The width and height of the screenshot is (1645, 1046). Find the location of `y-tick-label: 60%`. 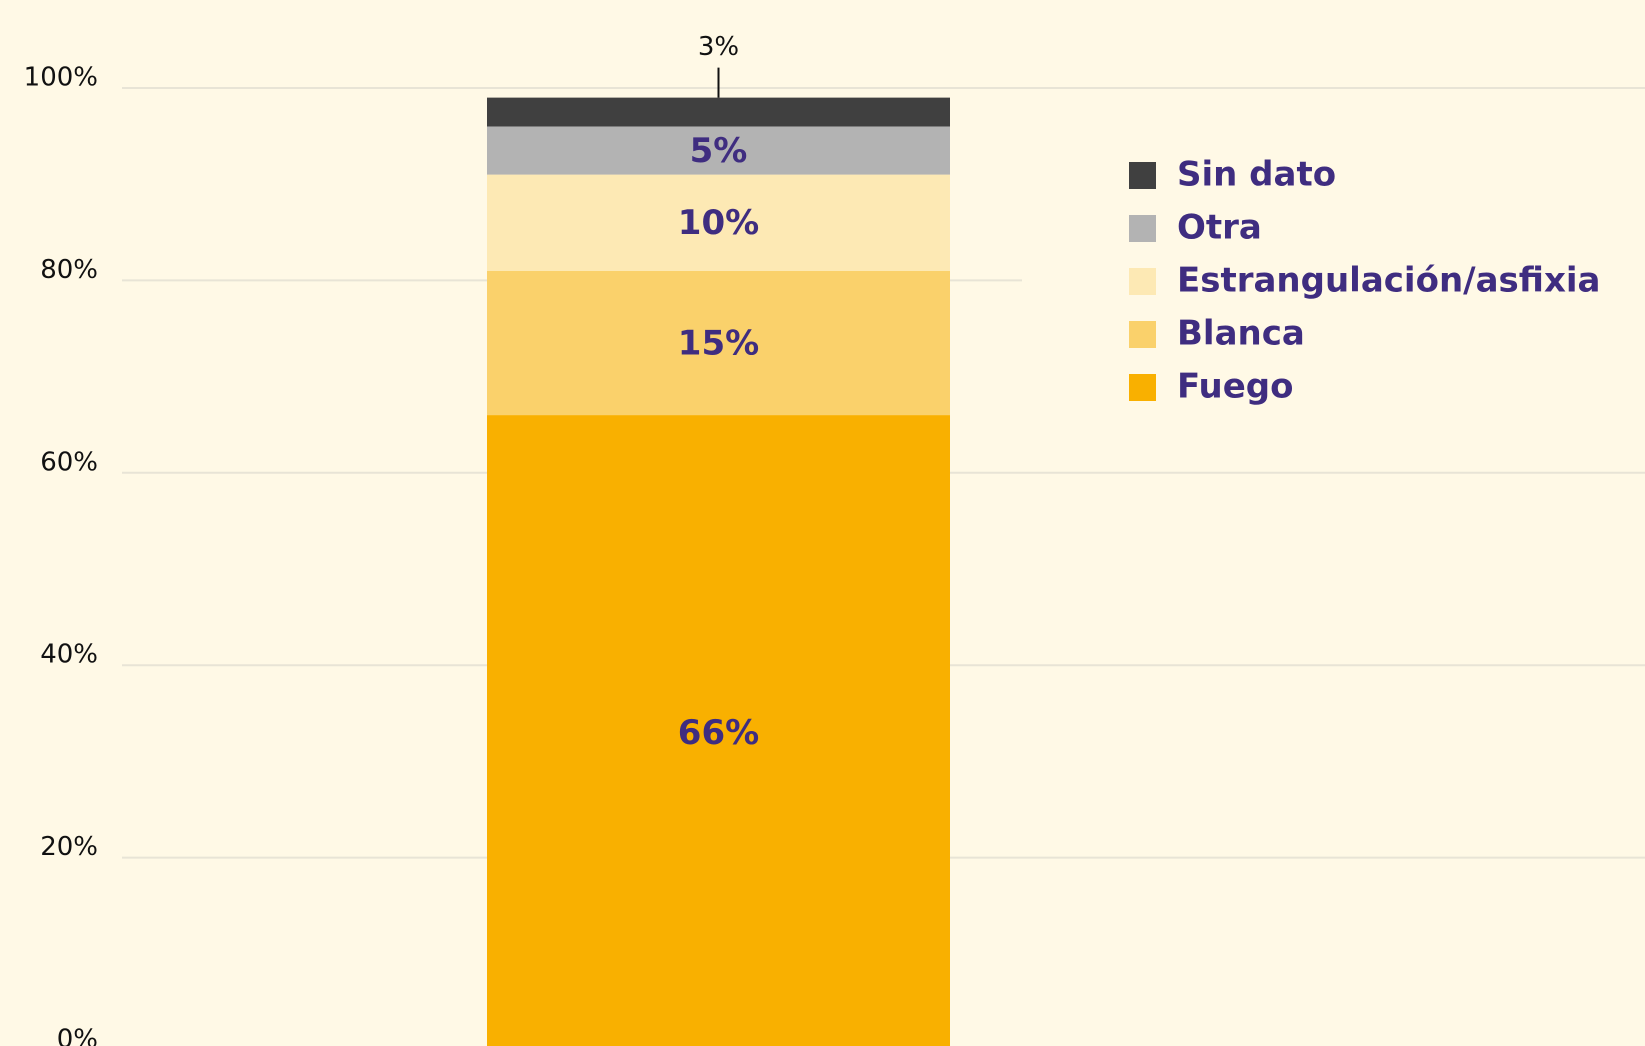

y-tick-label: 60% is located at coordinates (69, 462).